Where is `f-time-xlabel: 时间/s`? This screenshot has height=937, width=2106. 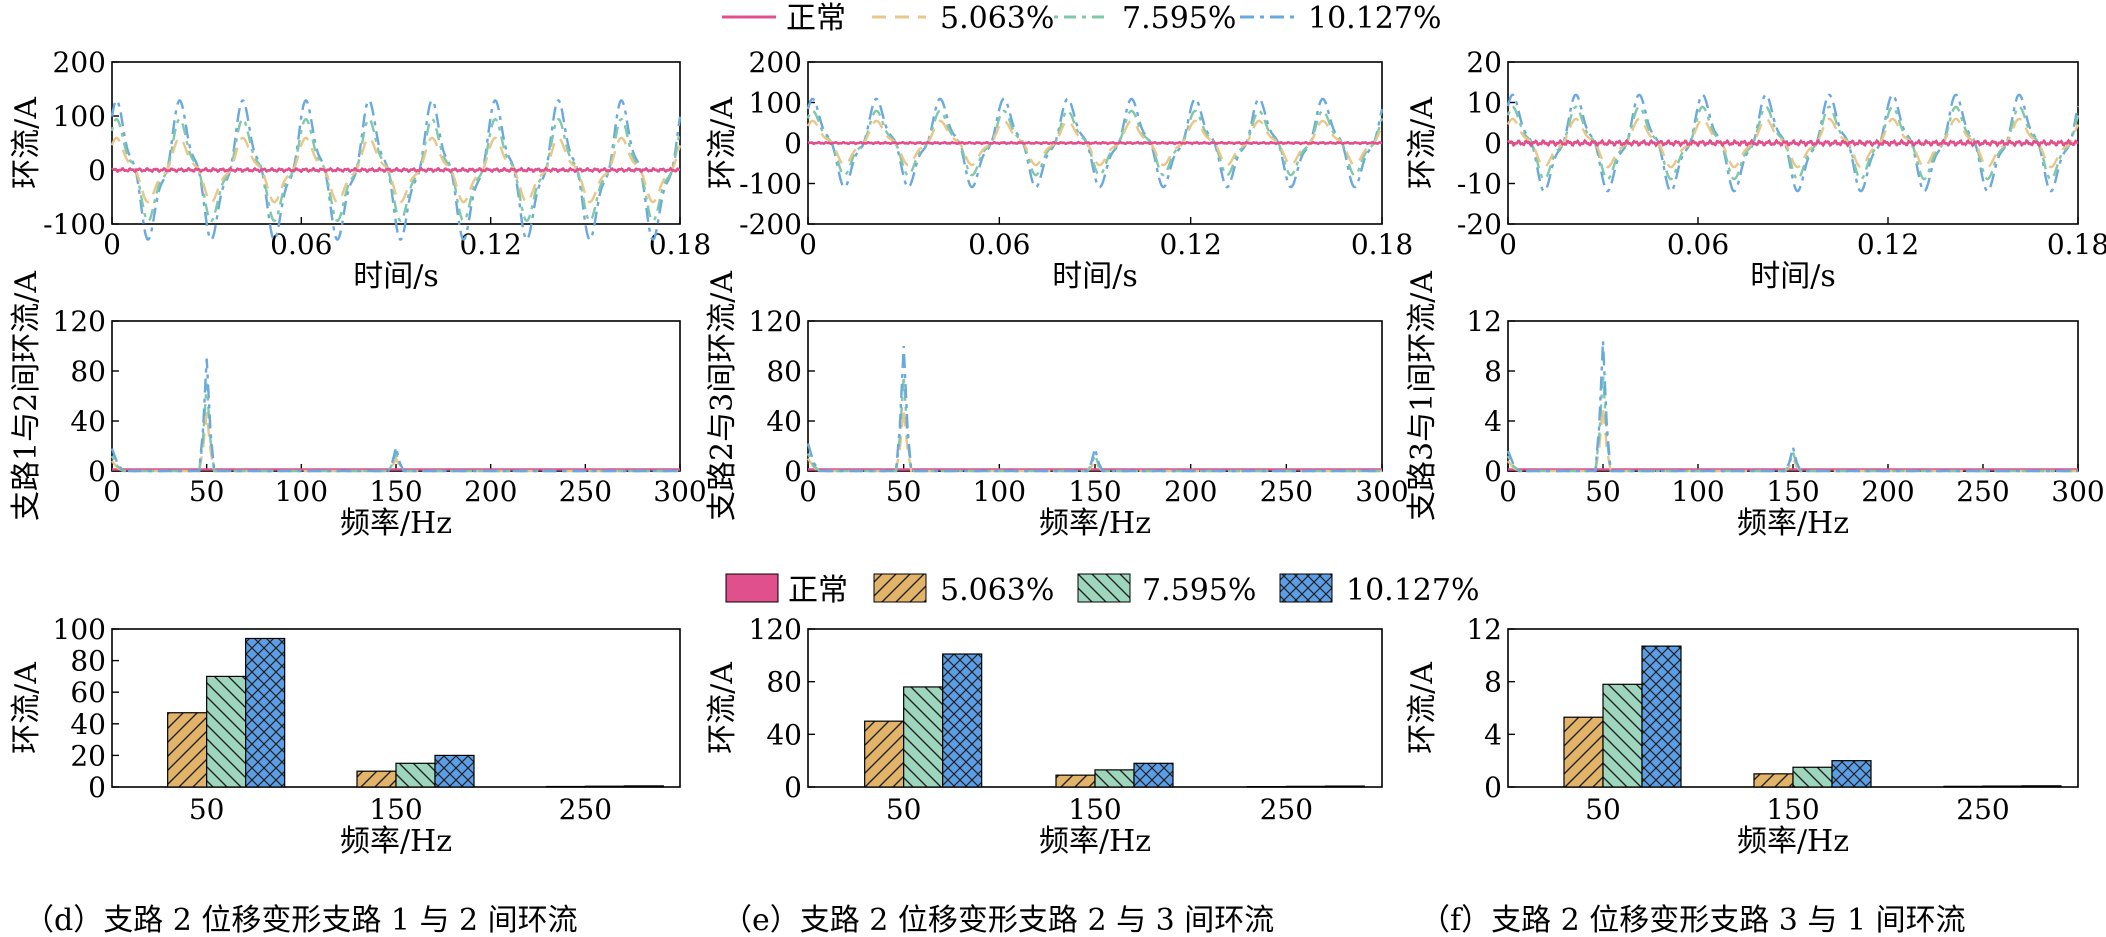 f-time-xlabel: 时间/s is located at coordinates (1793, 276).